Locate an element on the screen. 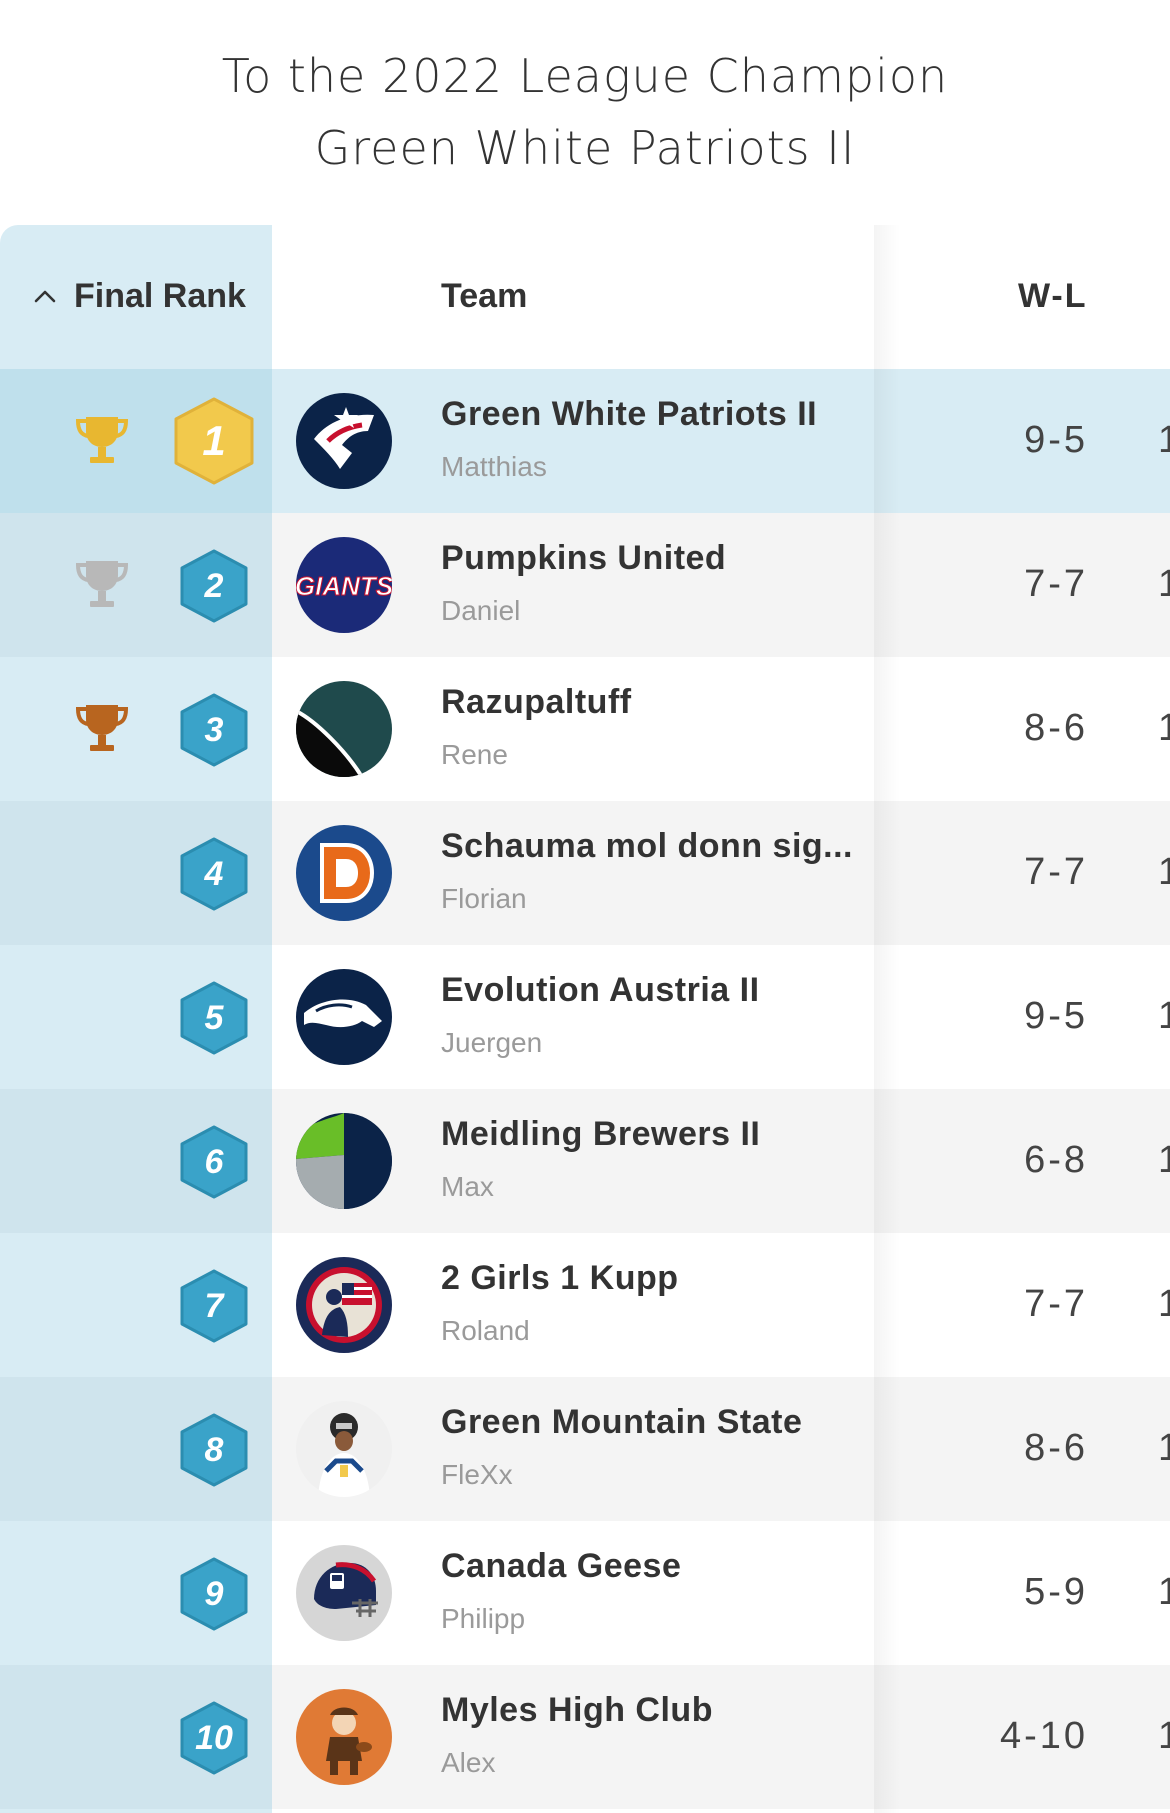 This screenshot has height=1813, width=1170. green-black-ball-logo is located at coordinates (344, 729).